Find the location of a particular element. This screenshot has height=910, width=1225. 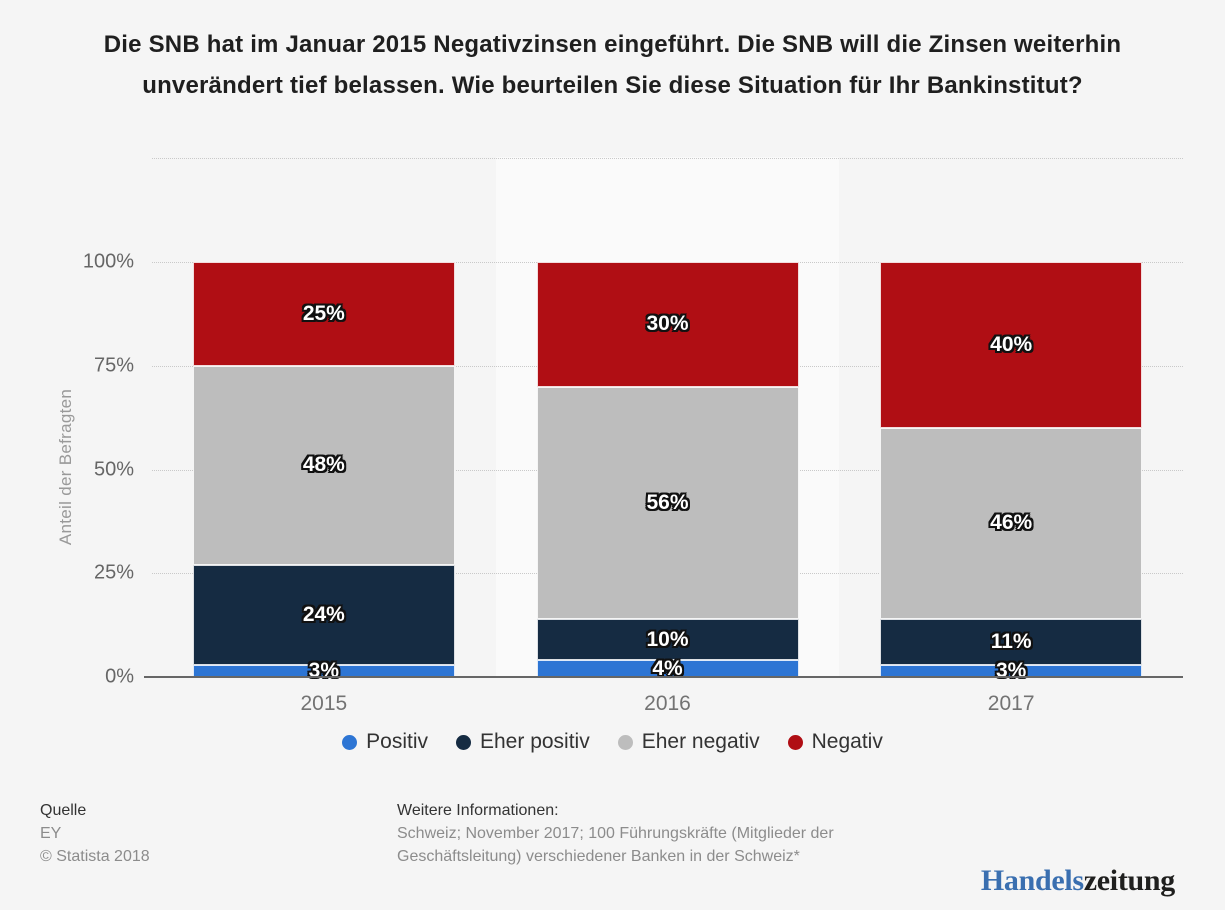

legend-item-negativ: Negativ is located at coordinates (835, 742).